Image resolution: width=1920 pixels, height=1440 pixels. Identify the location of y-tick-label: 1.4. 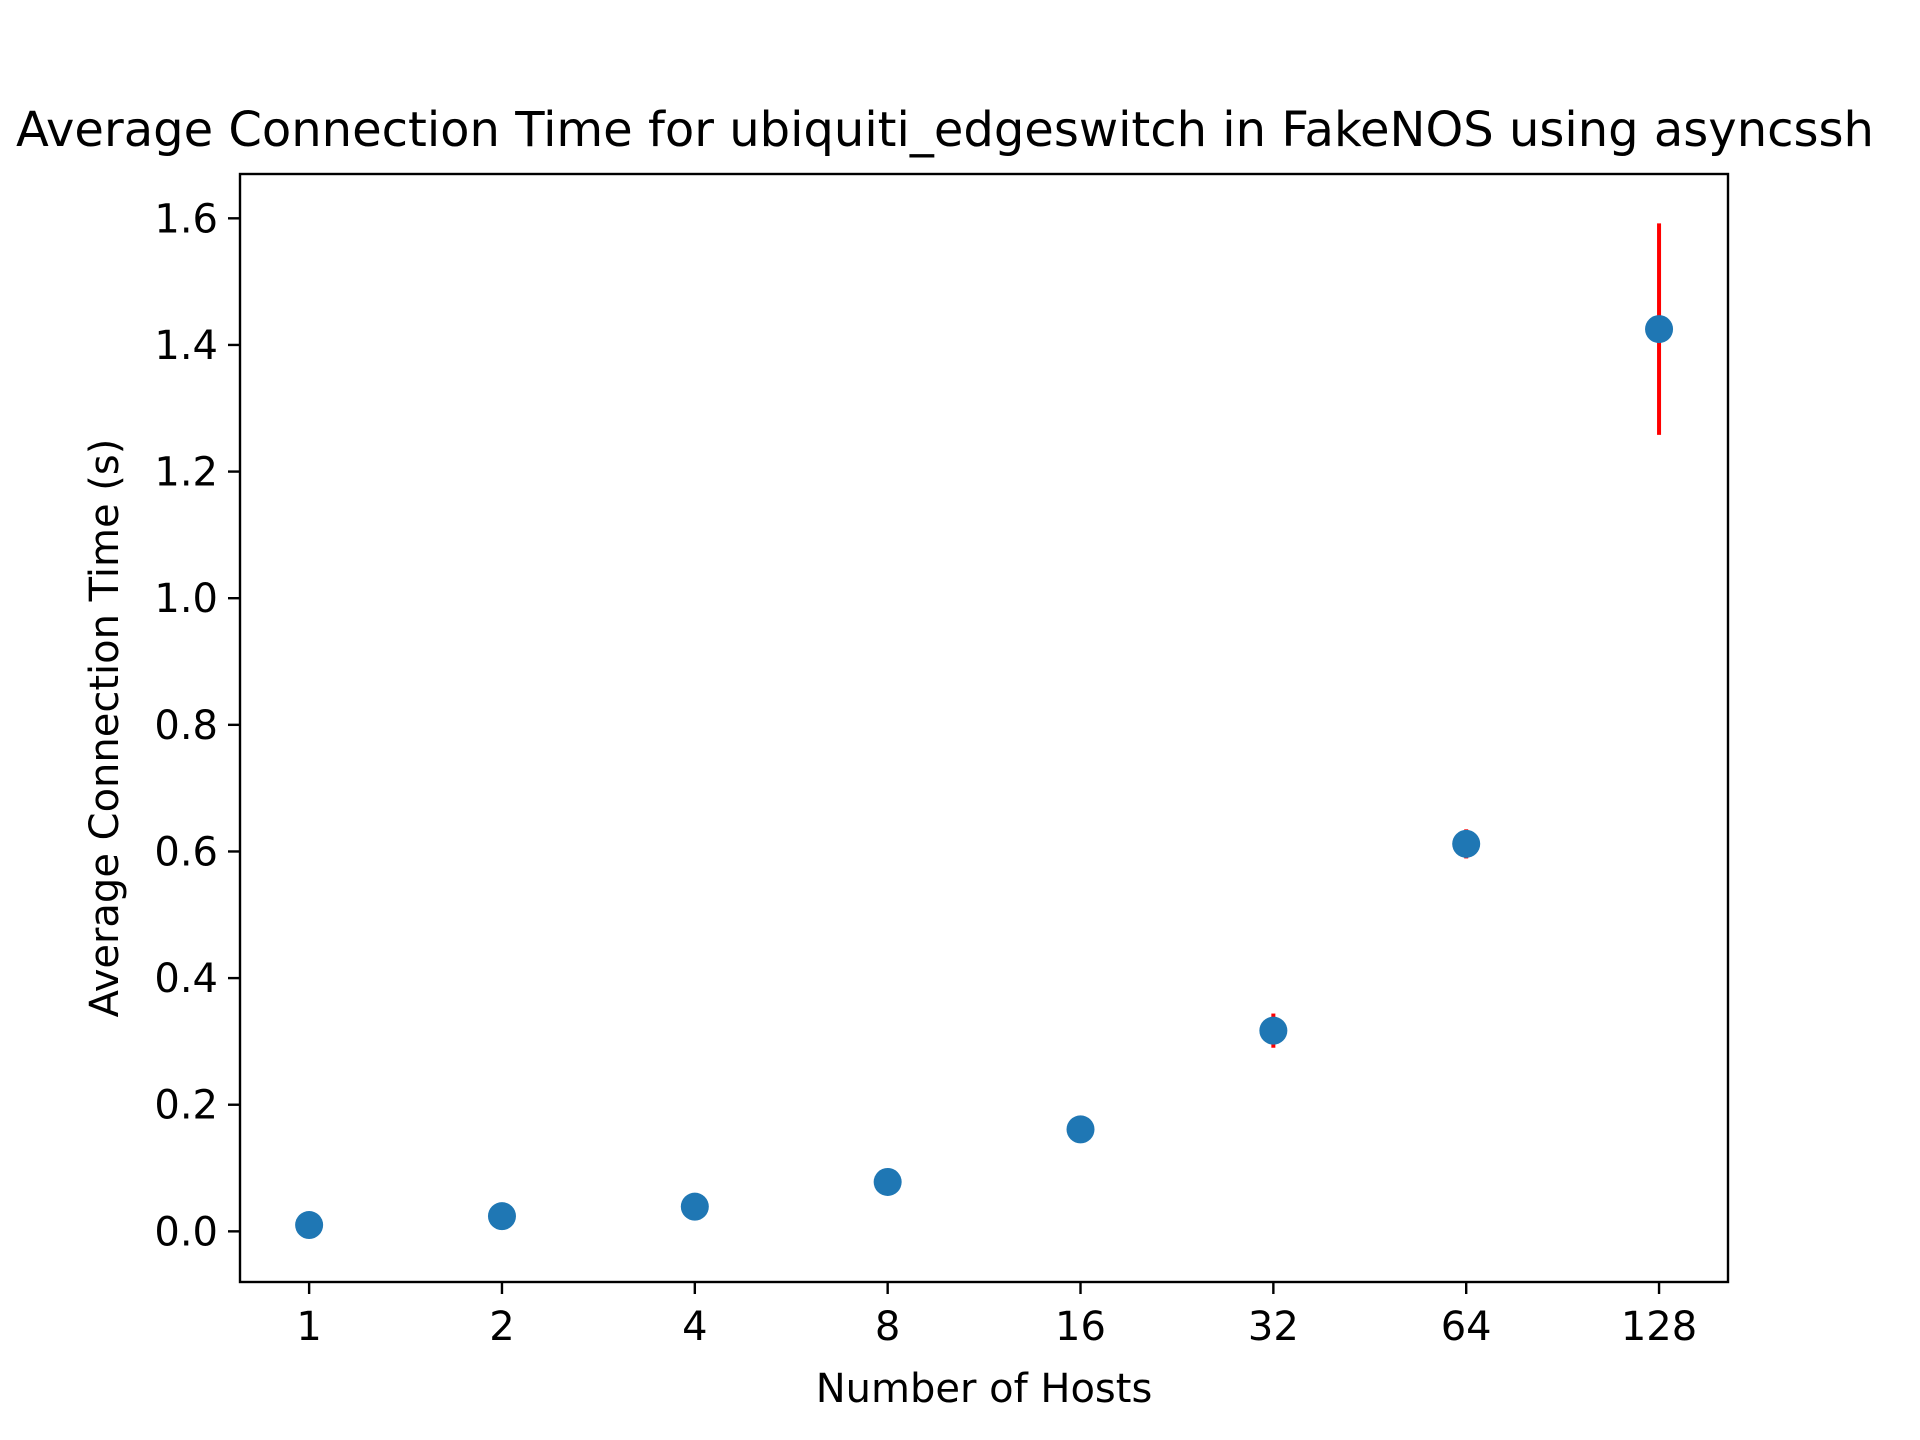
(186, 346).